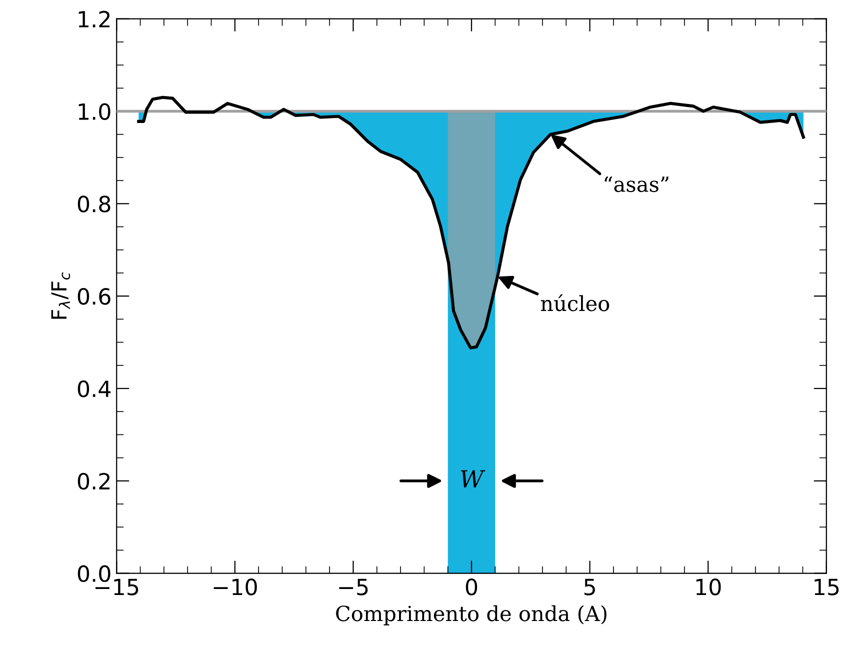 This screenshot has height=650, width=845. What do you see at coordinates (575, 303) in the screenshot?
I see `annotation: núcleo` at bounding box center [575, 303].